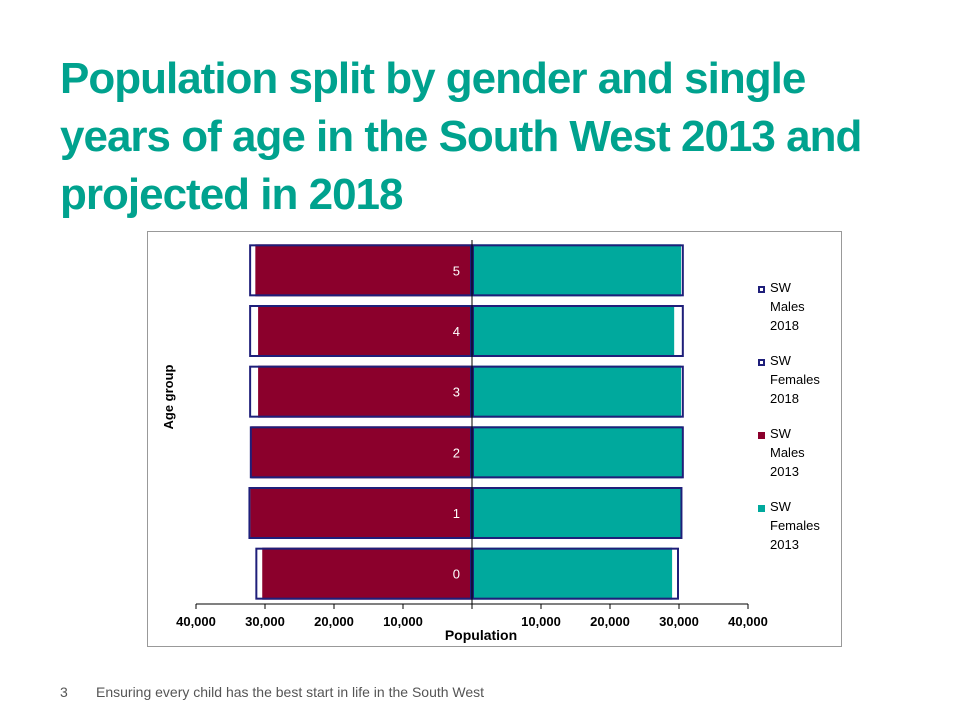  I want to click on legend-item-males-2018: SW Males 2018, so click(798, 314).